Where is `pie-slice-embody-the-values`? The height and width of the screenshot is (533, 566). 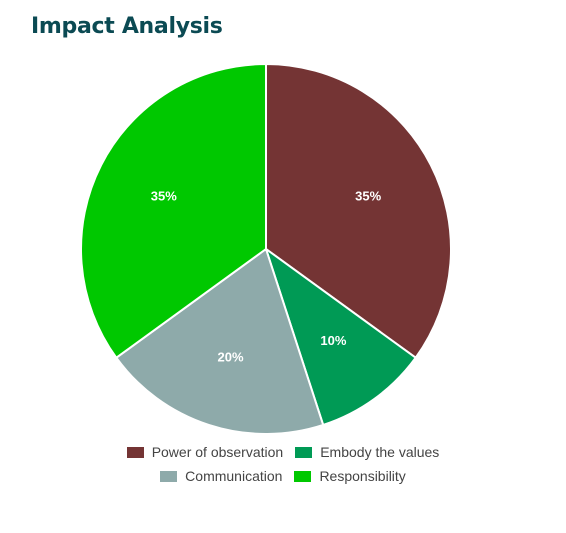
pie-slice-embody-the-values is located at coordinates (341, 337).